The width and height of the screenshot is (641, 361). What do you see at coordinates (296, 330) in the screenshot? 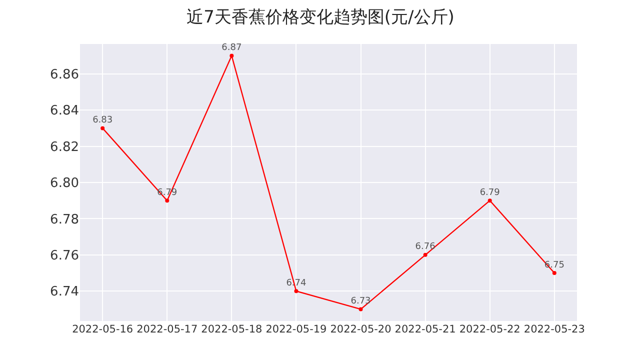
I see `x-tick-label: 2022-05-19` at bounding box center [296, 330].